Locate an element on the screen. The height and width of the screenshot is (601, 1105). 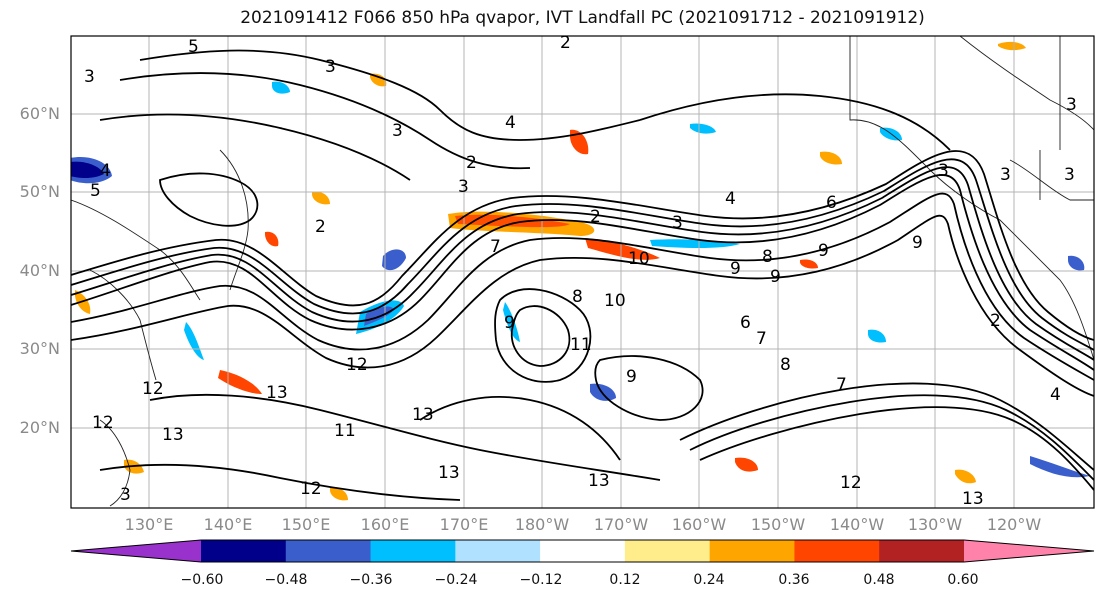
colorbar-tick-label: 0.24 is located at coordinates (709, 580).